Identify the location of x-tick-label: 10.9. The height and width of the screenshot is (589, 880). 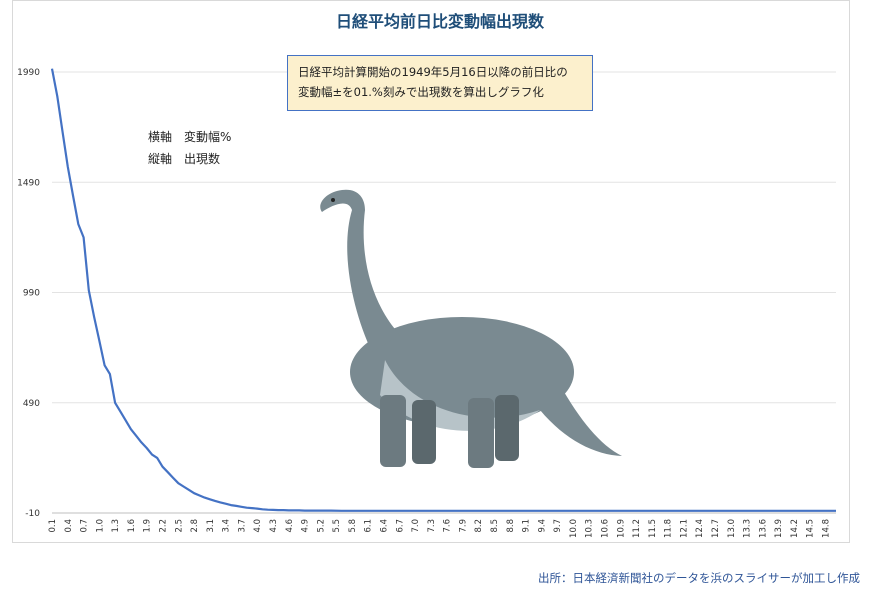
(621, 528).